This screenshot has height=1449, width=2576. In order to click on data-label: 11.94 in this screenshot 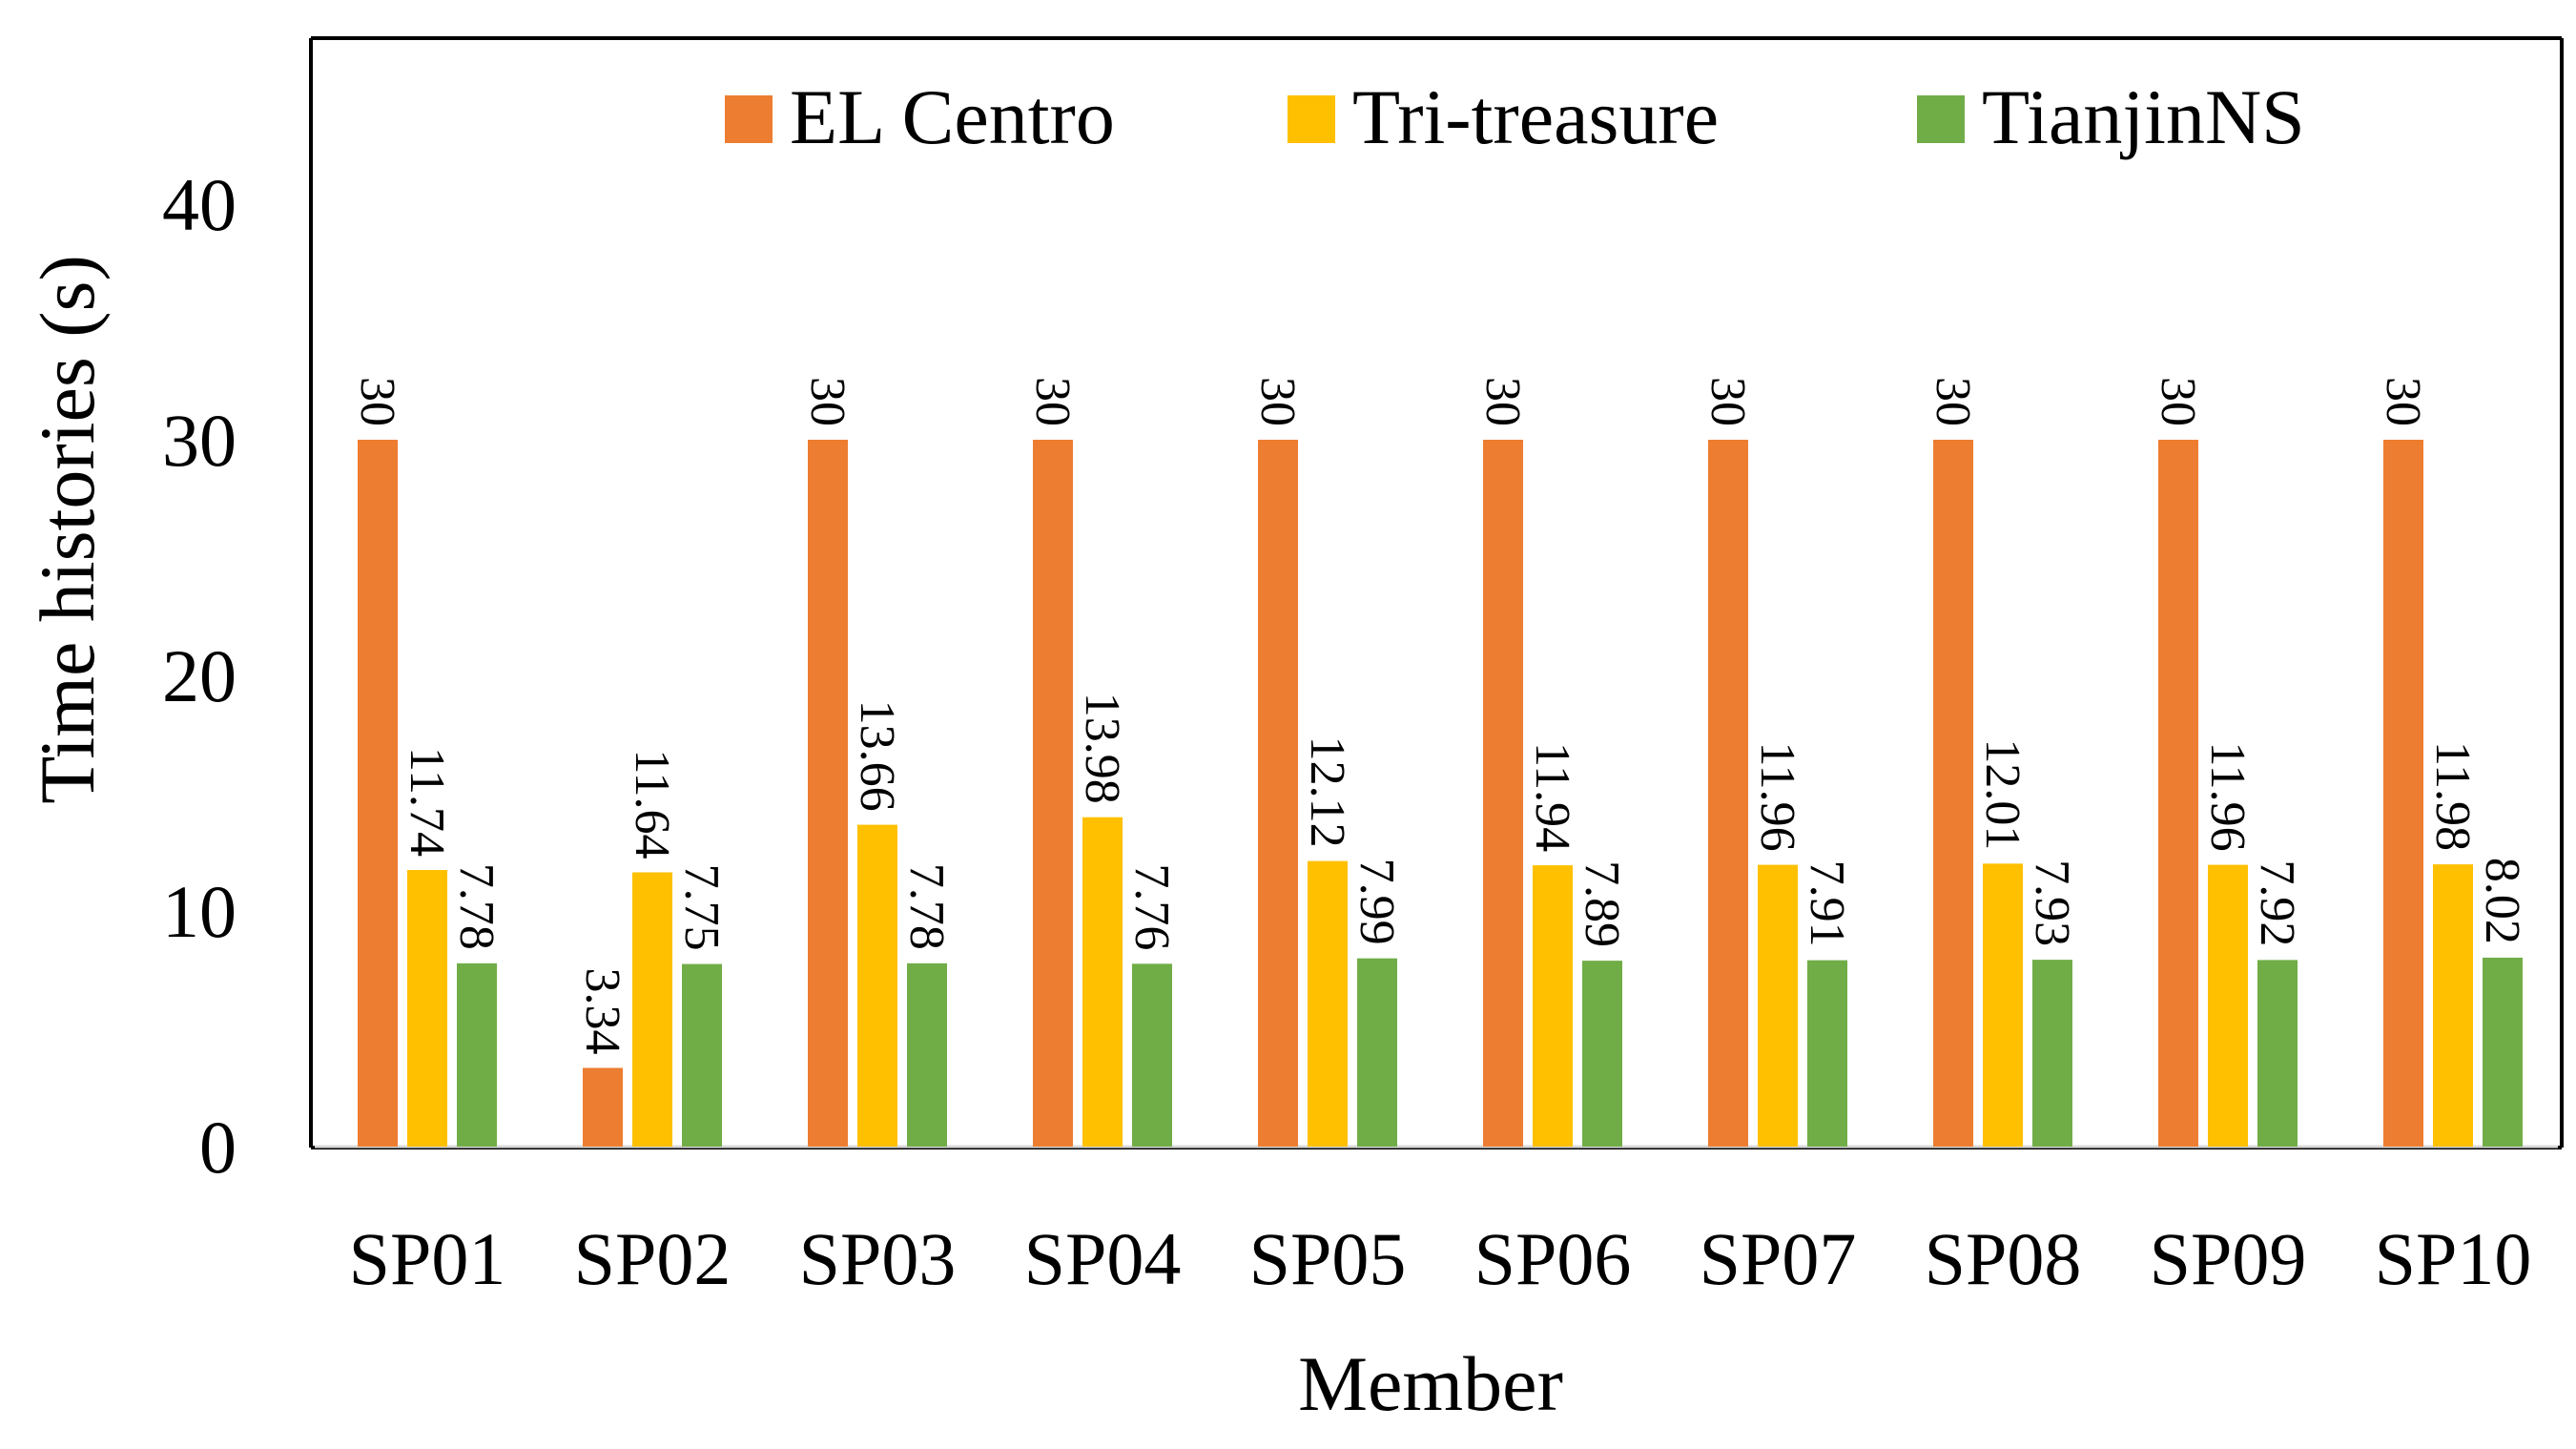, I will do `click(1552, 797)`.